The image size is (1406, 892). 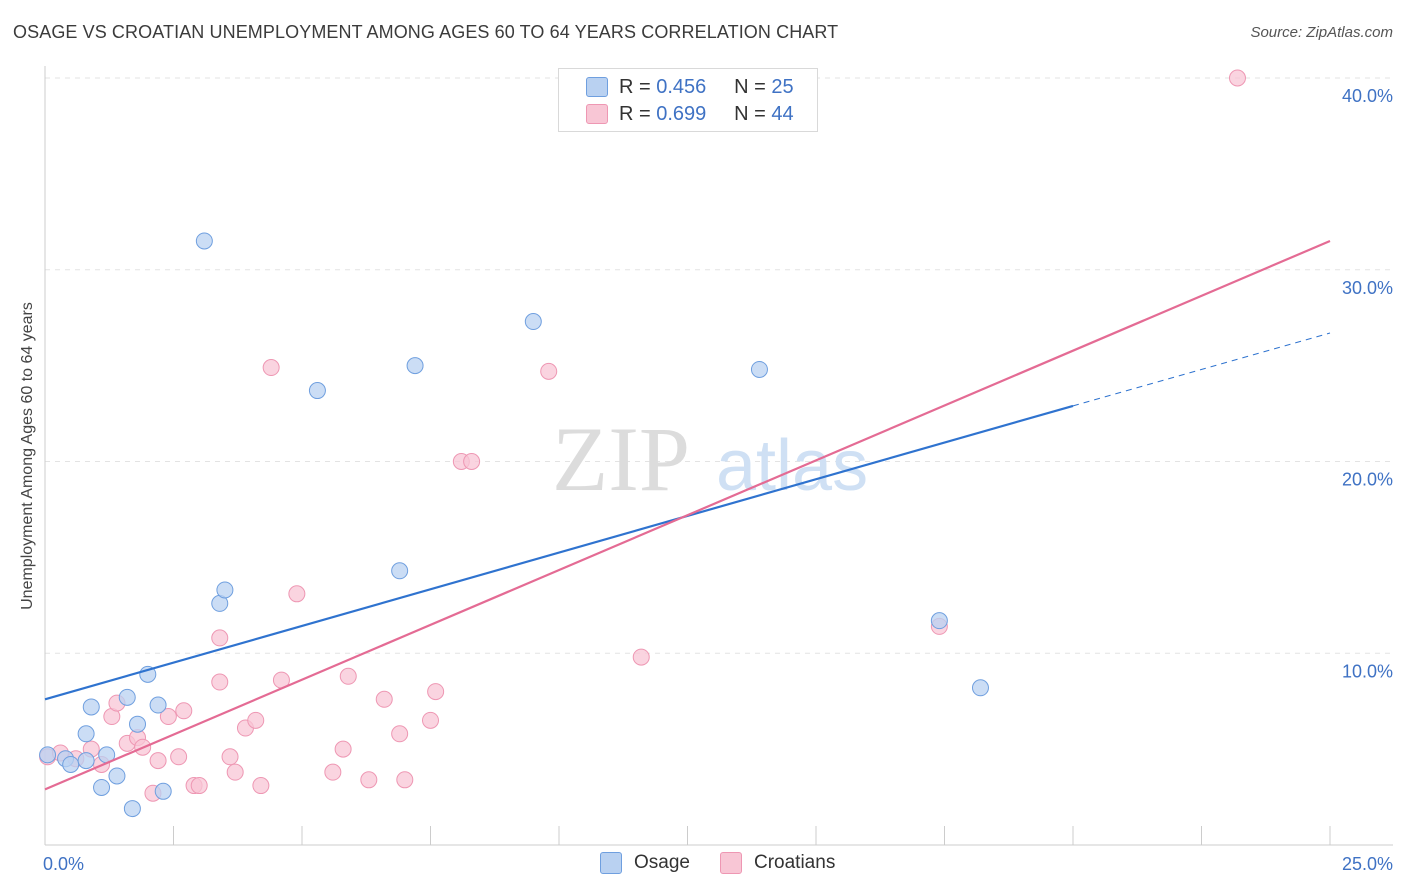 I want to click on y-tick-label: 20.0%, so click(x=1367, y=480).